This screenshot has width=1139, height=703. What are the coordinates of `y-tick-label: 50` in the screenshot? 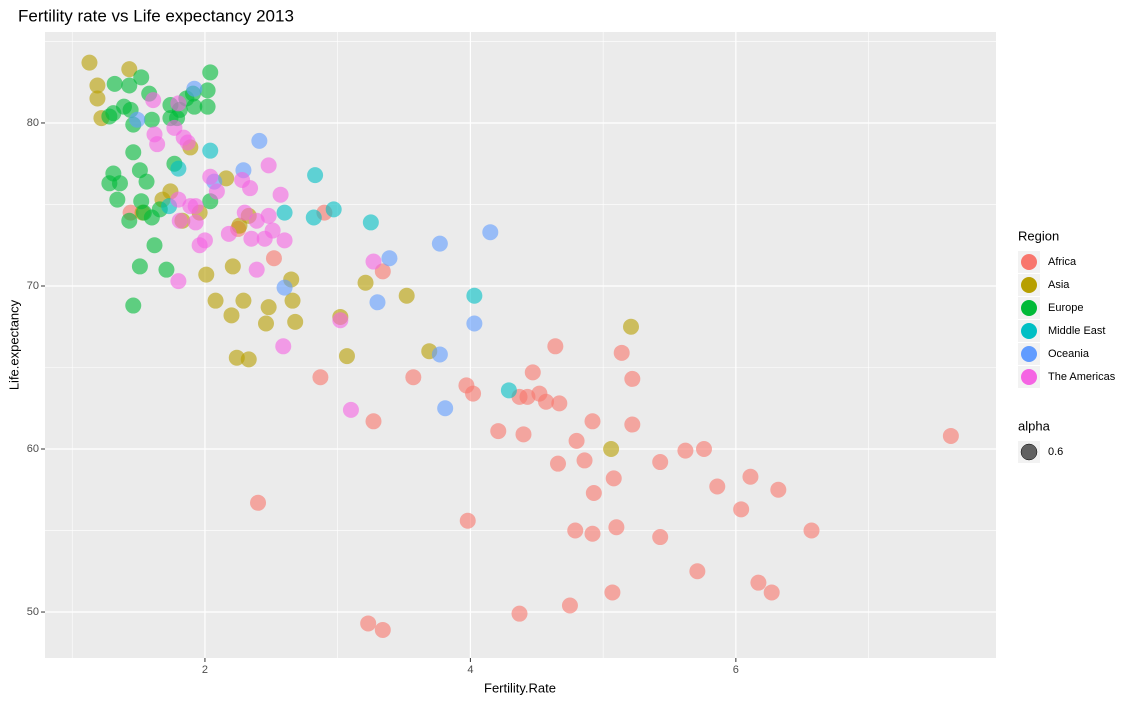 It's located at (33, 612).